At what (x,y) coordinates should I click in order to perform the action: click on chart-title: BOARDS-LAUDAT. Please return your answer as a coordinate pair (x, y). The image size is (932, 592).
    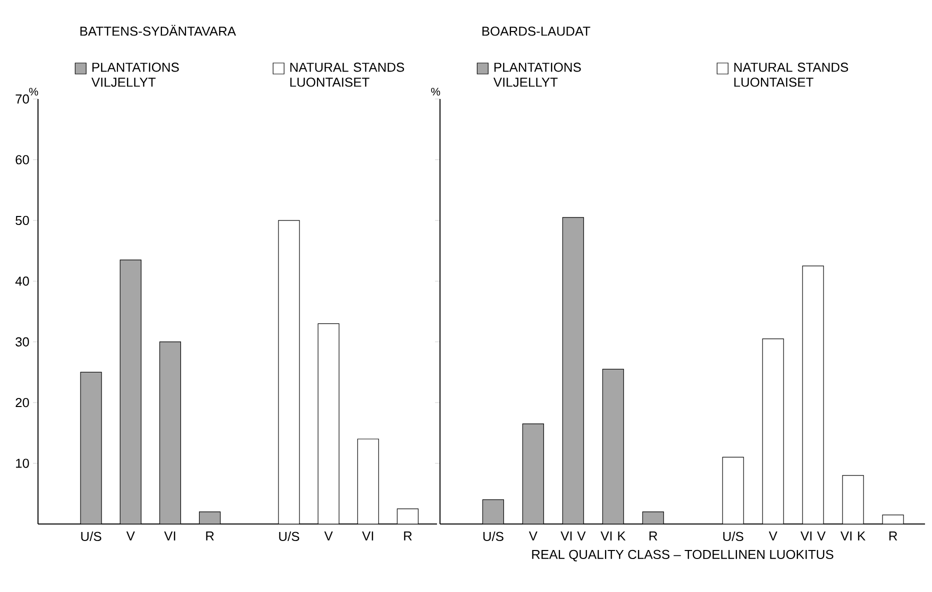
    Looking at the image, I should click on (536, 31).